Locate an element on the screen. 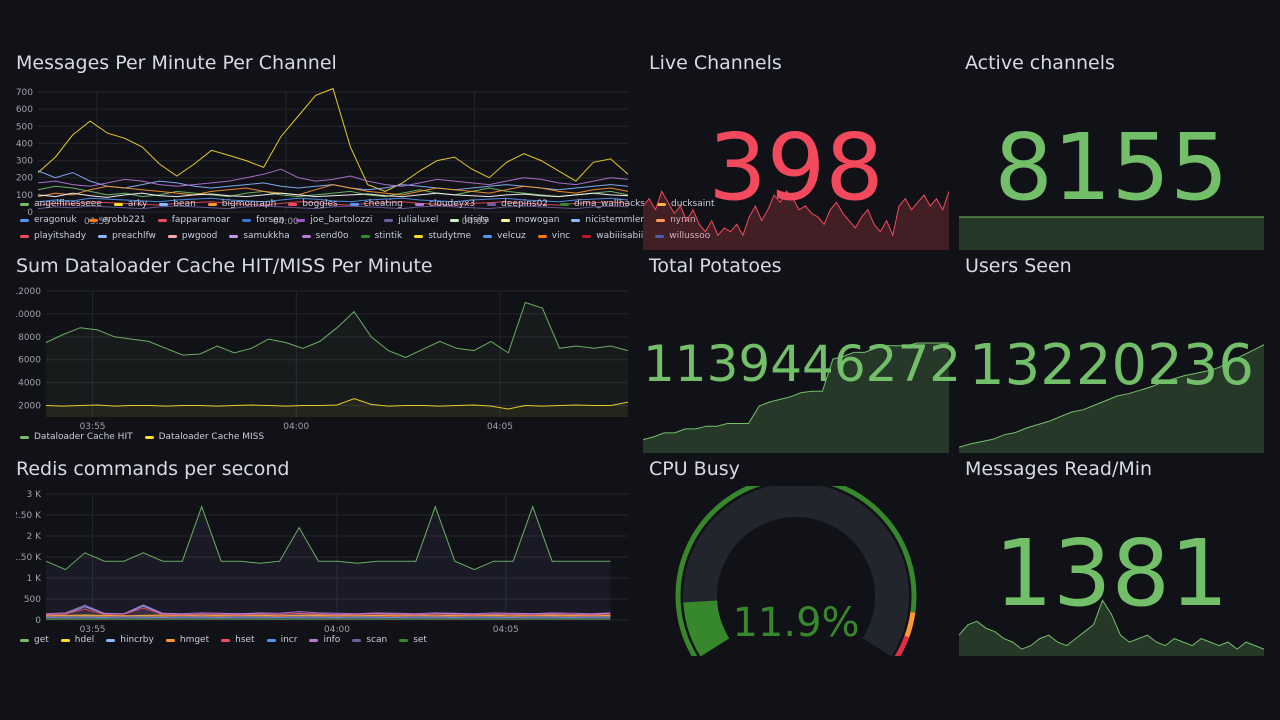  legend-item-send0o: send0o is located at coordinates (325, 236).